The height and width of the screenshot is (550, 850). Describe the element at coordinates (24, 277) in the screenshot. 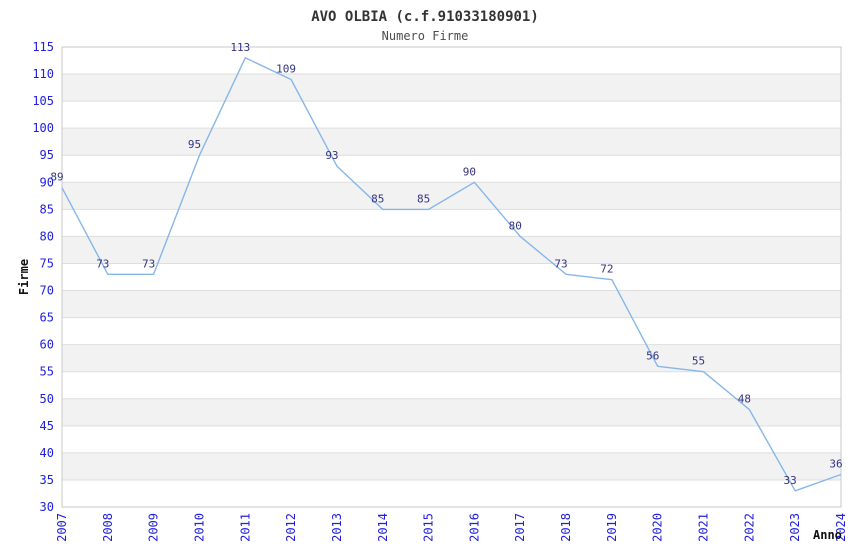

I see `y-axis-title: Firme` at that location.